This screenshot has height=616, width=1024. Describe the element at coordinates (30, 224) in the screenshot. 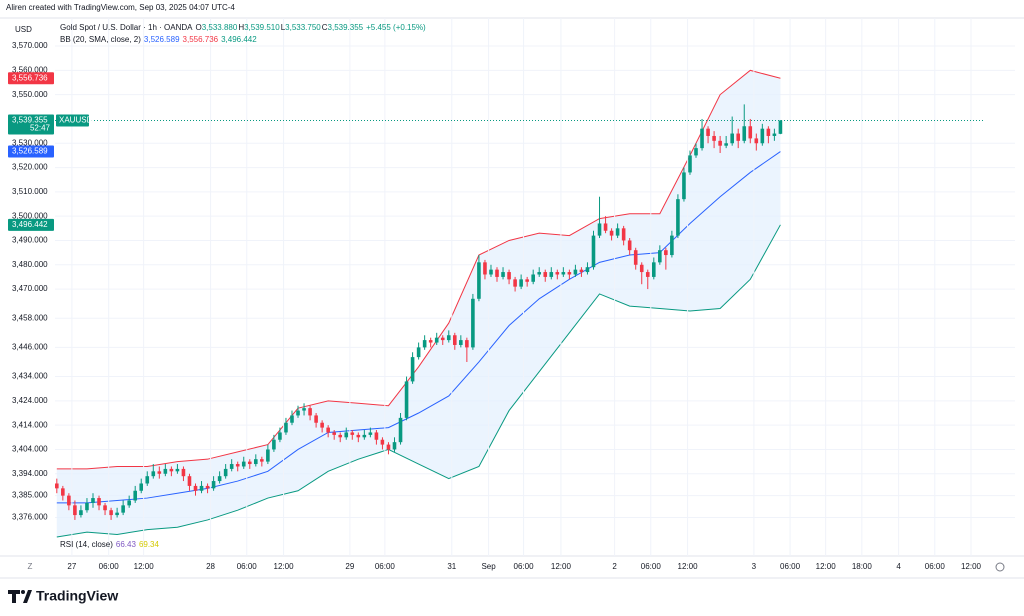

I see `price-tag-label: 3,496.442` at that location.